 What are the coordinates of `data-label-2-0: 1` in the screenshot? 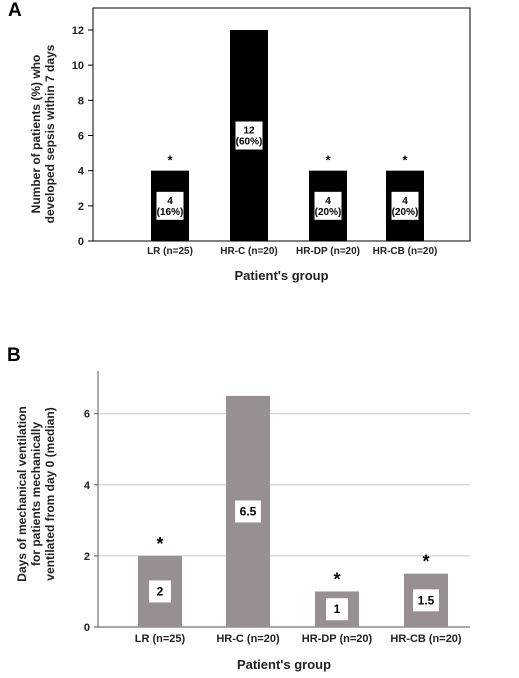 It's located at (337, 609).